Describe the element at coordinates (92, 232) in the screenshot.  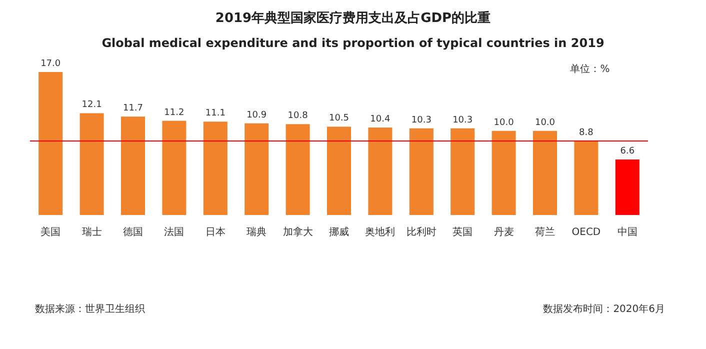
I see `x-tick-label: 瑞士` at that location.